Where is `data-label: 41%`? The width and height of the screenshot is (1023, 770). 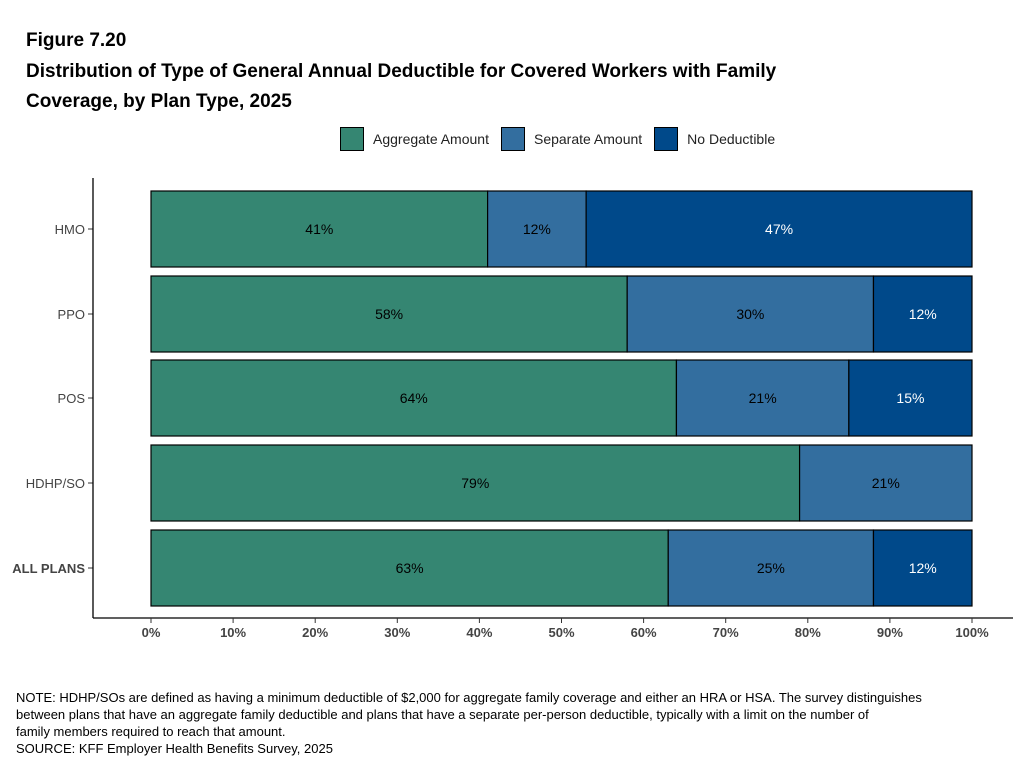
data-label: 41% is located at coordinates (319, 229).